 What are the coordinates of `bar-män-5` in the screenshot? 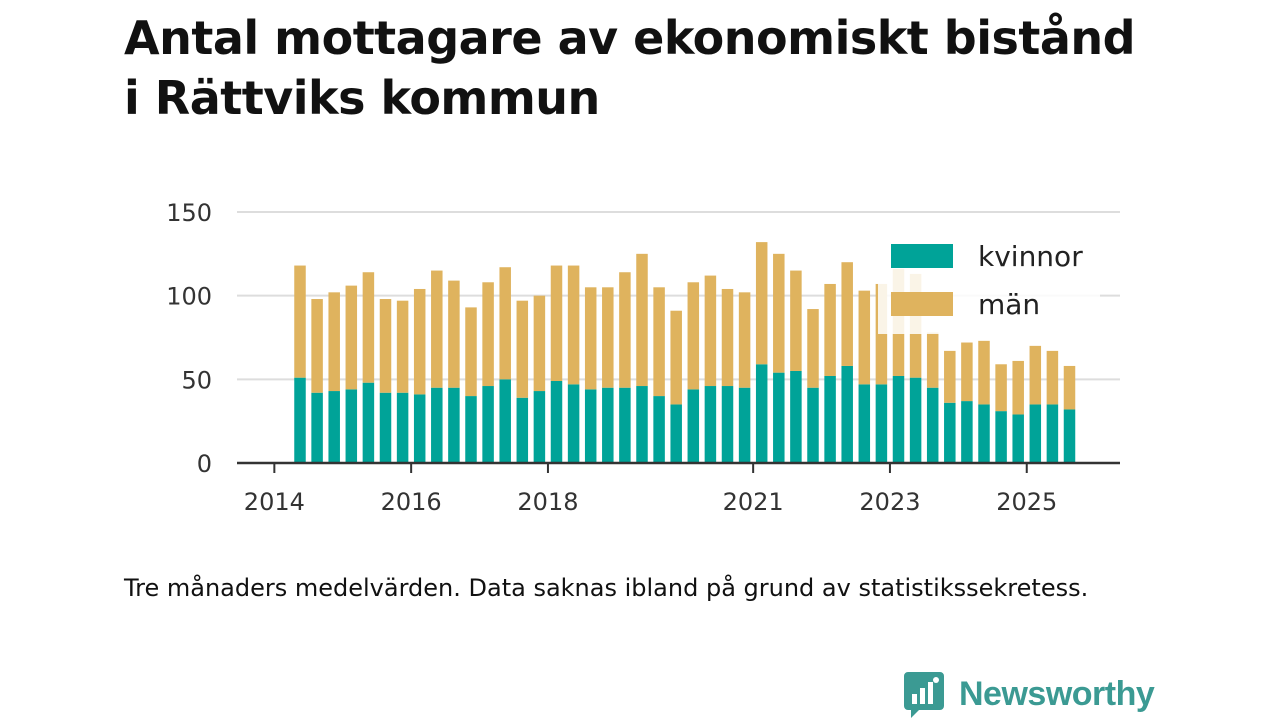 It's located at (385, 346).